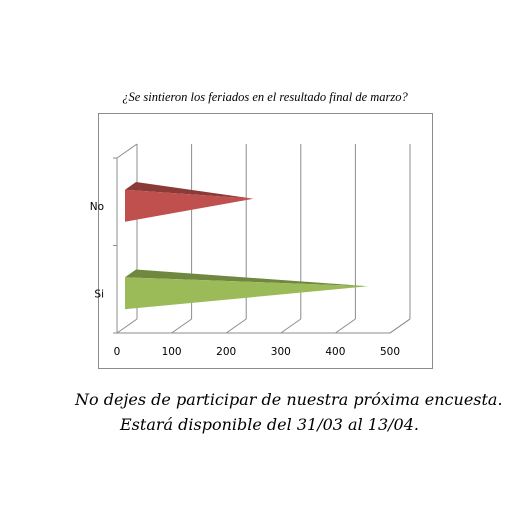 The width and height of the screenshot is (530, 530). Describe the element at coordinates (189, 205) in the screenshot. I see `bar-no` at that location.